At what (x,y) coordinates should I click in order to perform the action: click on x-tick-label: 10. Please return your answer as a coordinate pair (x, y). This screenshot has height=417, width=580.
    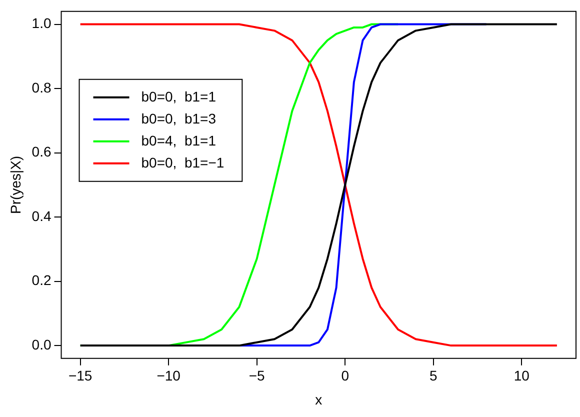
    Looking at the image, I should click on (522, 376).